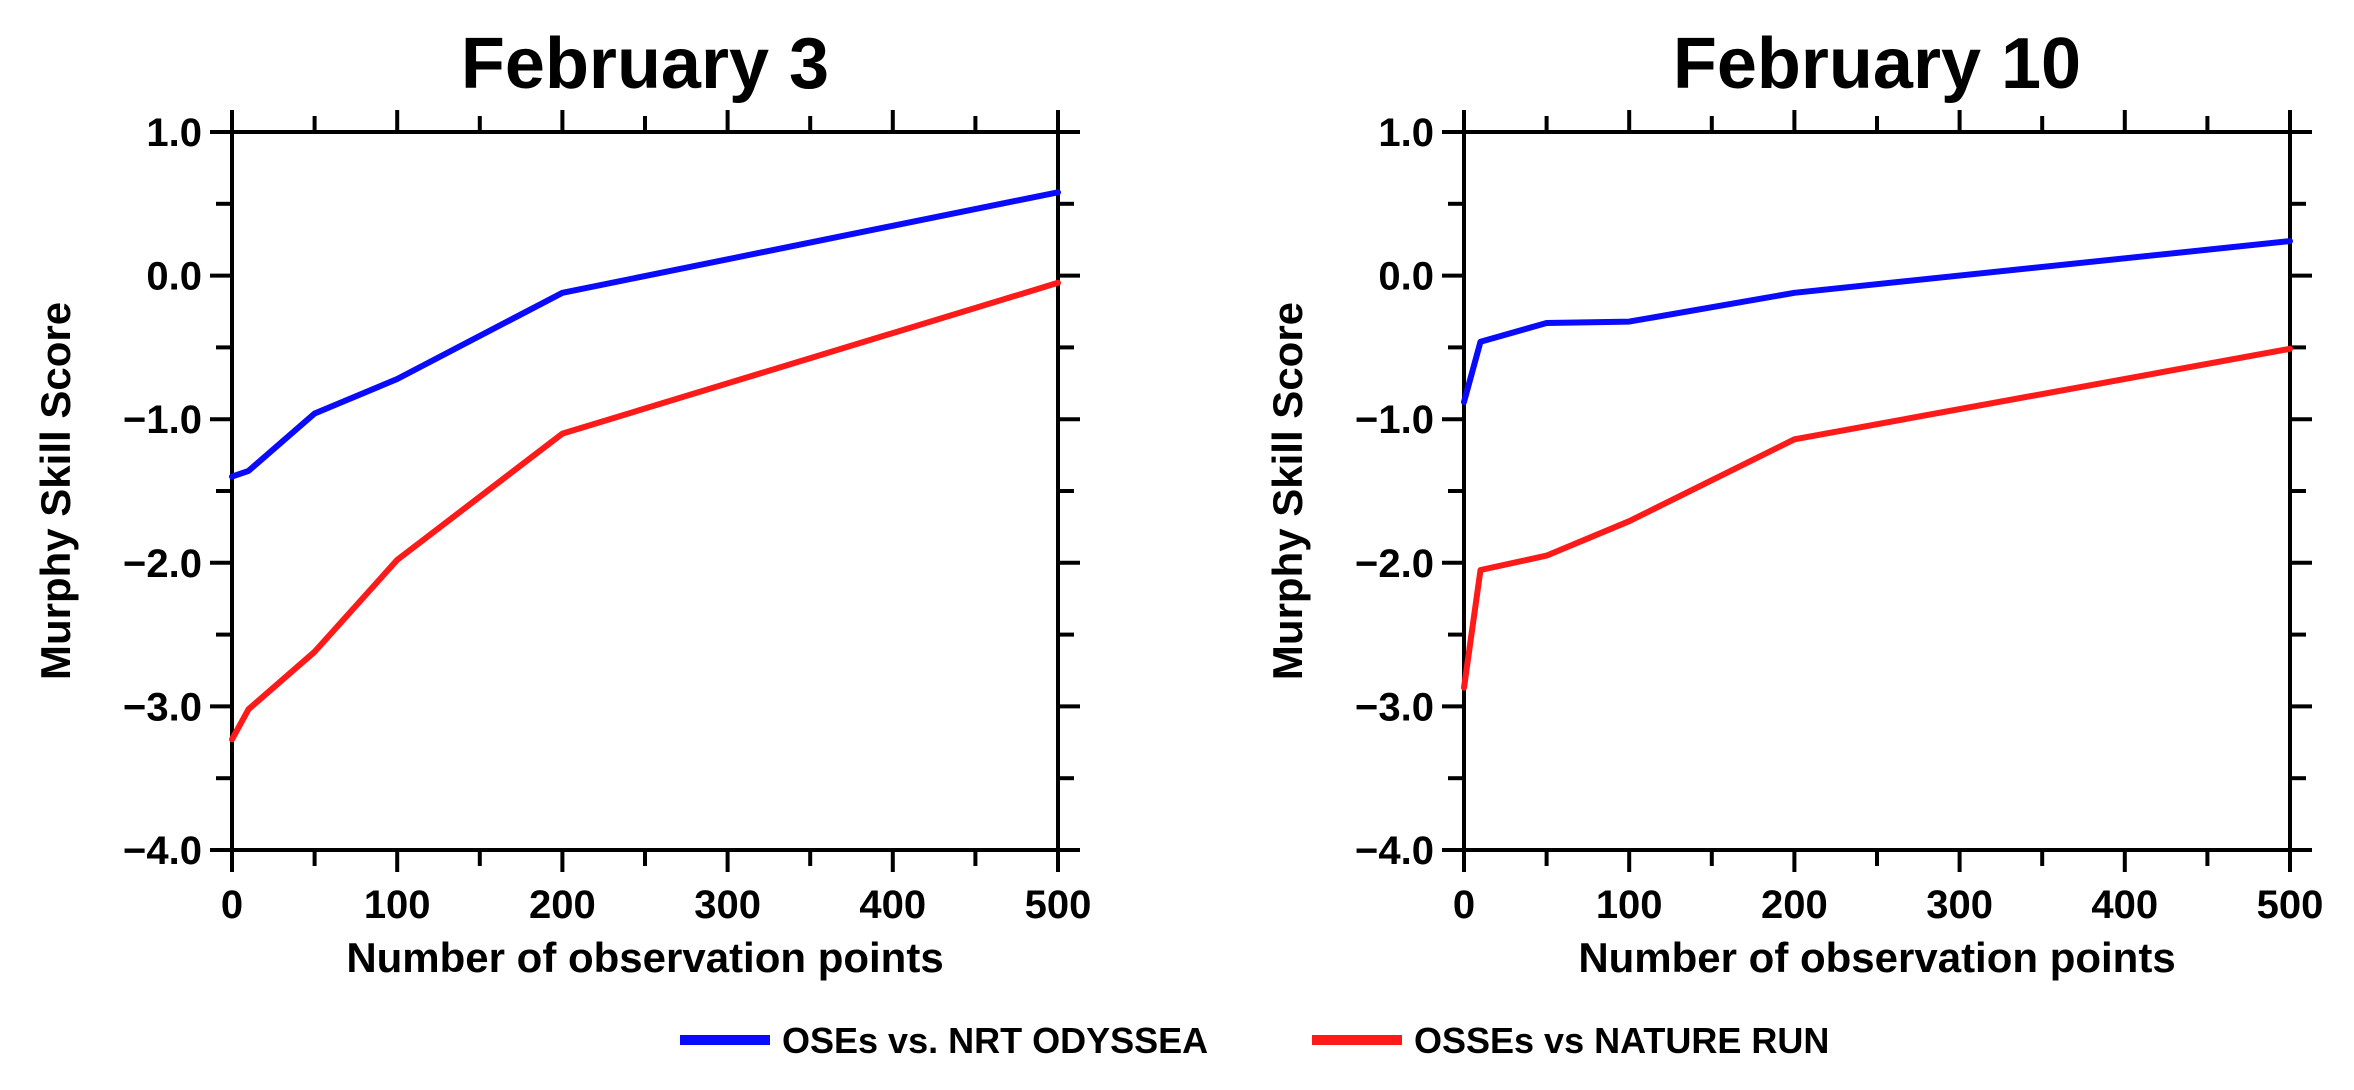 The image size is (2354, 1090). What do you see at coordinates (1621, 1040) in the screenshot?
I see `legend-label-1: OSSEs vs NATURE RUN` at bounding box center [1621, 1040].